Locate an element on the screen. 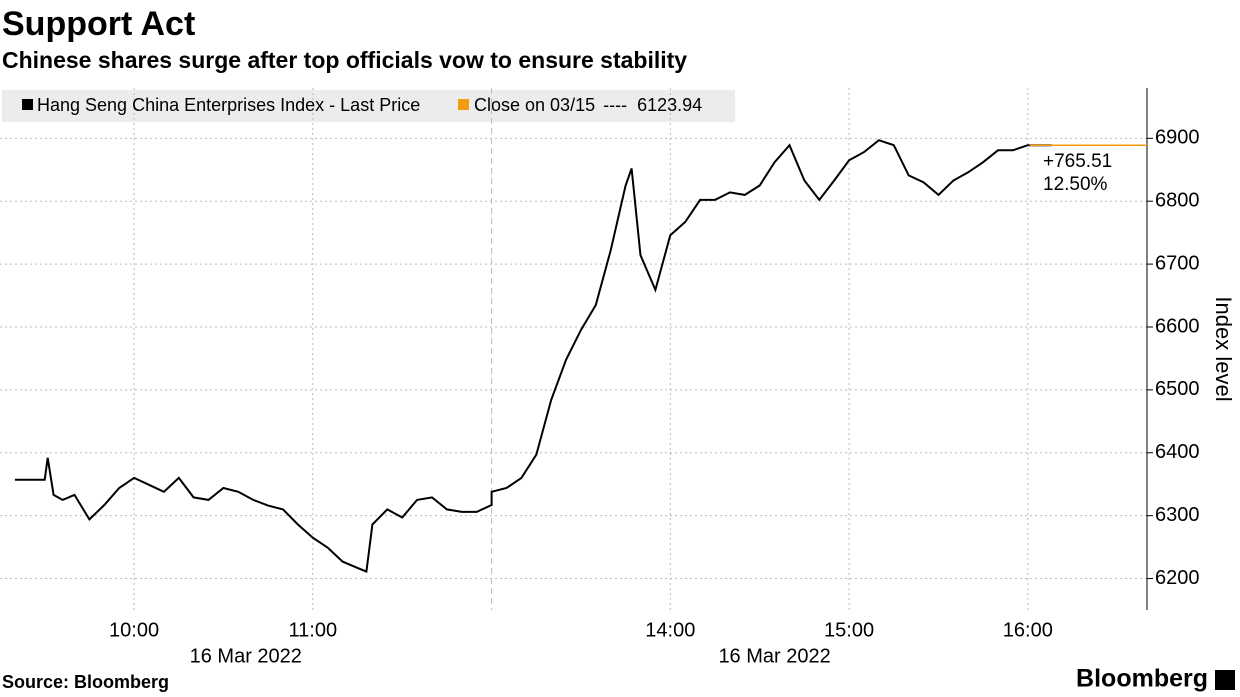 This screenshot has height=697, width=1240. x-tick-label: 16:00 is located at coordinates (1028, 630).